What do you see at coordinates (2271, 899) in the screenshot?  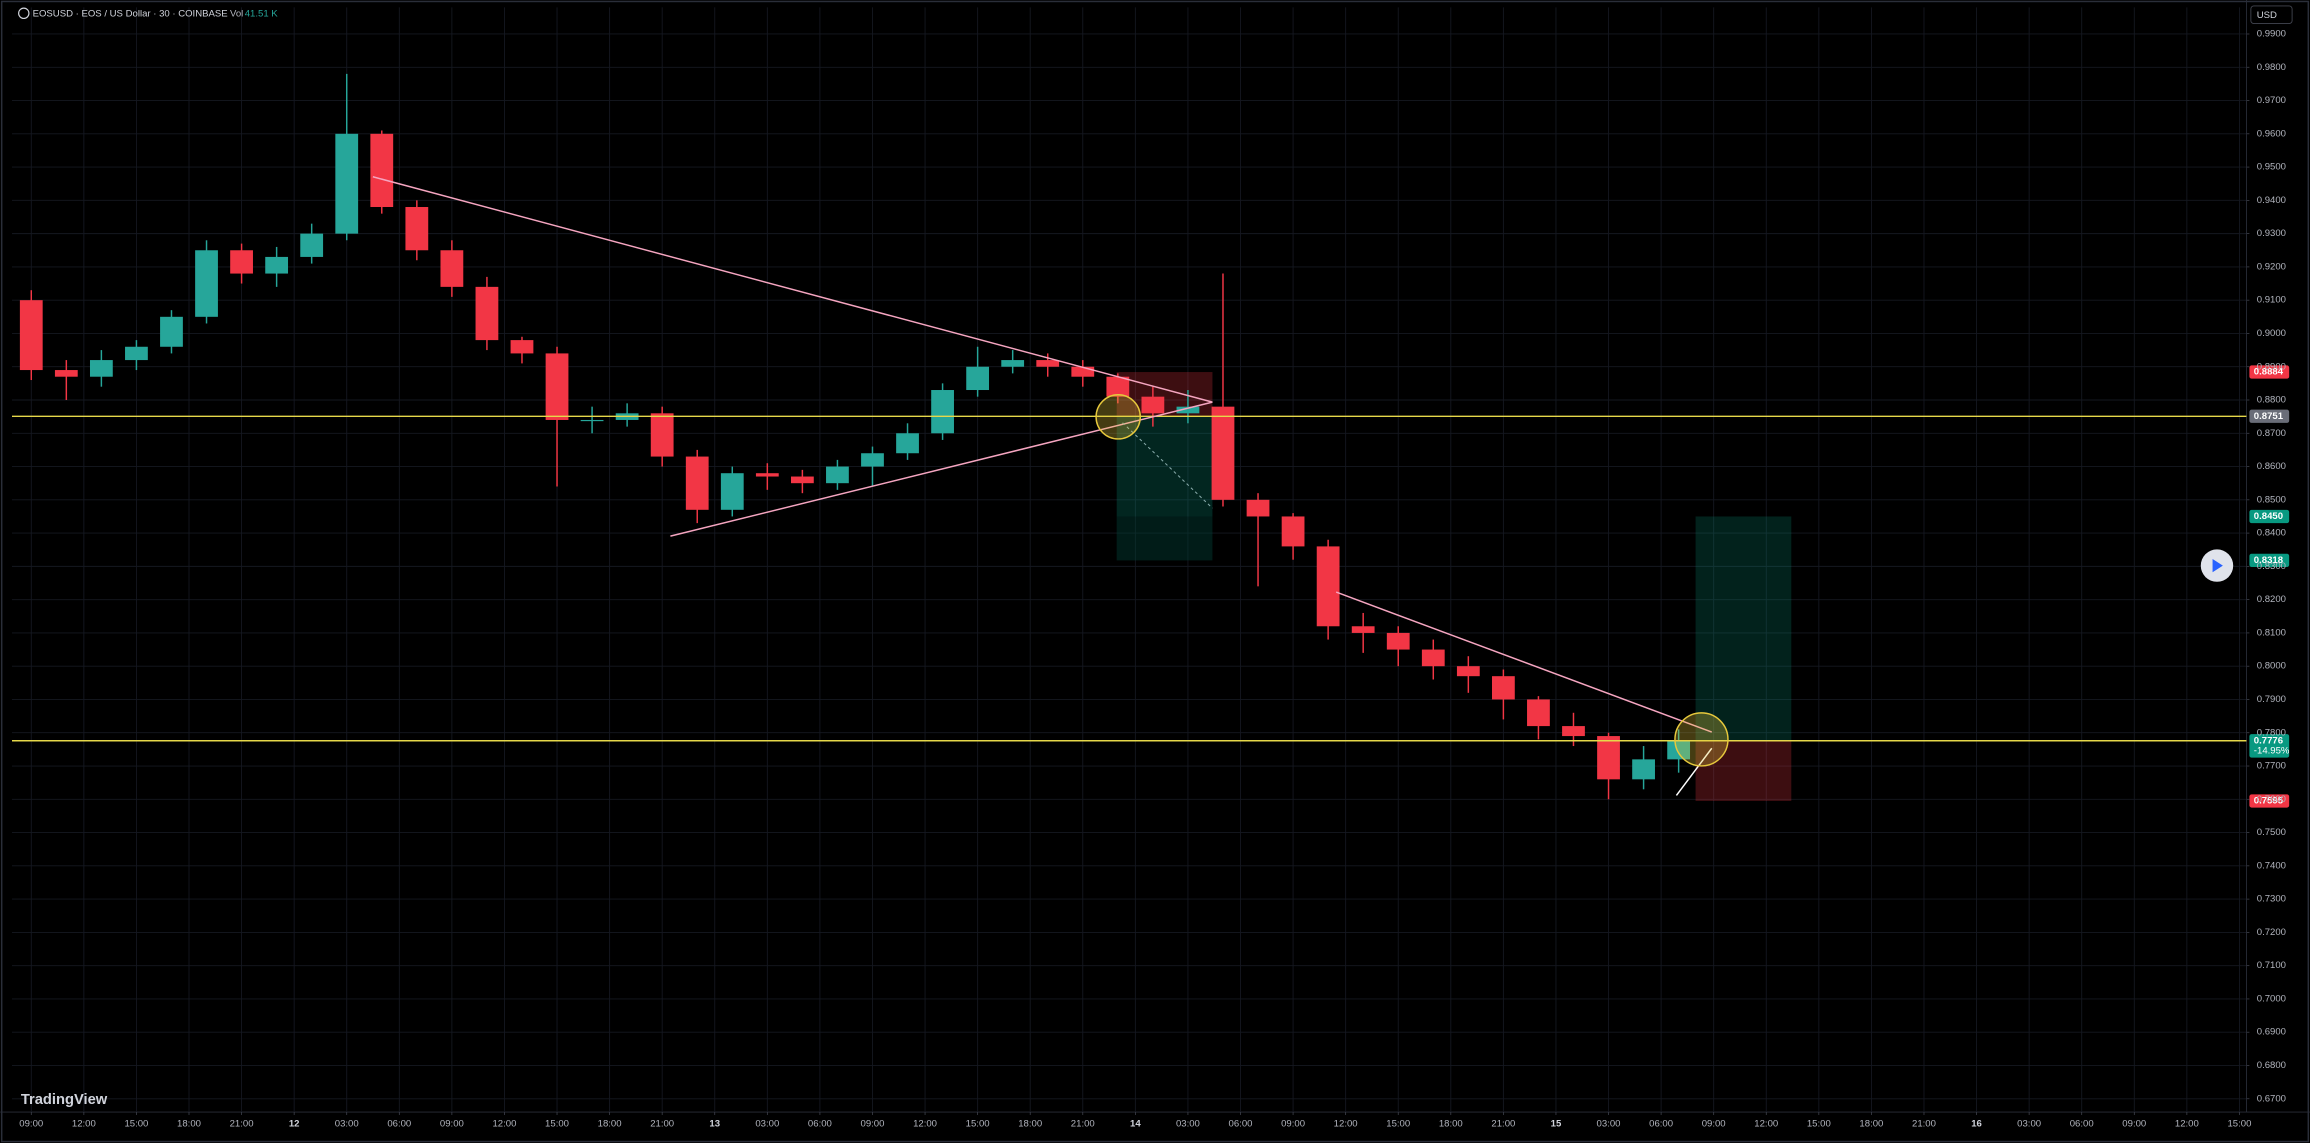 I see `y-tick-label: 0.7300` at bounding box center [2271, 899].